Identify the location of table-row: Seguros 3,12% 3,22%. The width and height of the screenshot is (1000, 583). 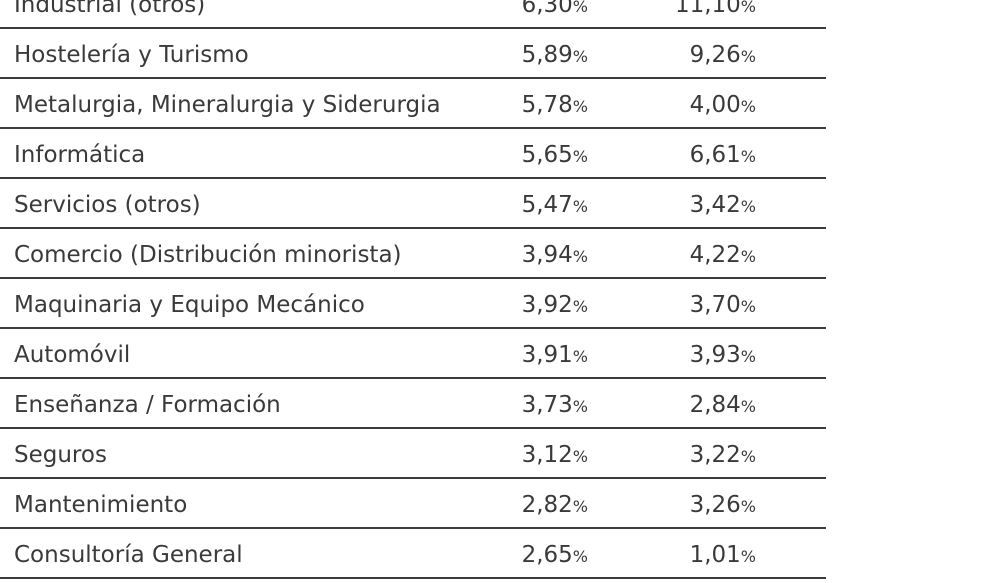
(413, 454).